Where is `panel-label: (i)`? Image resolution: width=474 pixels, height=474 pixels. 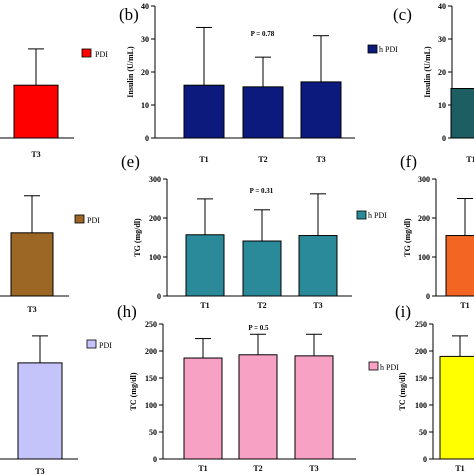 panel-label: (i) is located at coordinates (403, 311).